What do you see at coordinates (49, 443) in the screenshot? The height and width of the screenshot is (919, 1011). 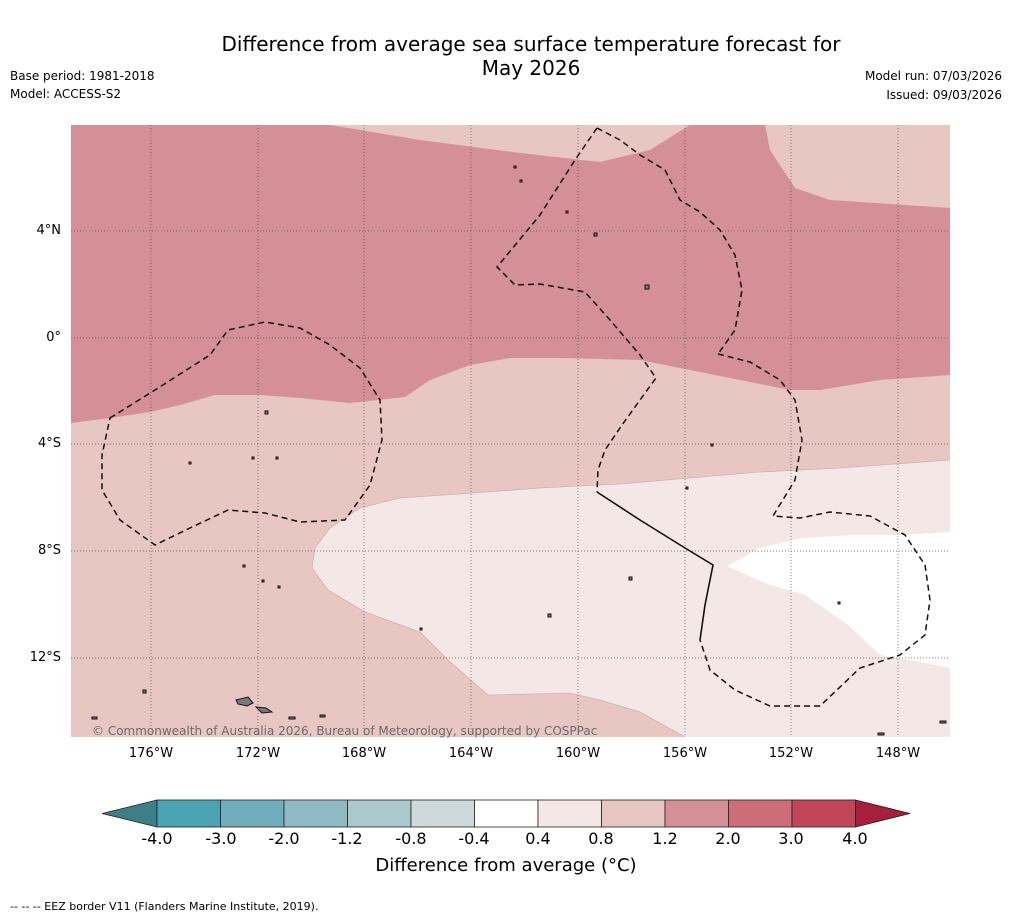 I see `lat-tick-4S: 4°S` at bounding box center [49, 443].